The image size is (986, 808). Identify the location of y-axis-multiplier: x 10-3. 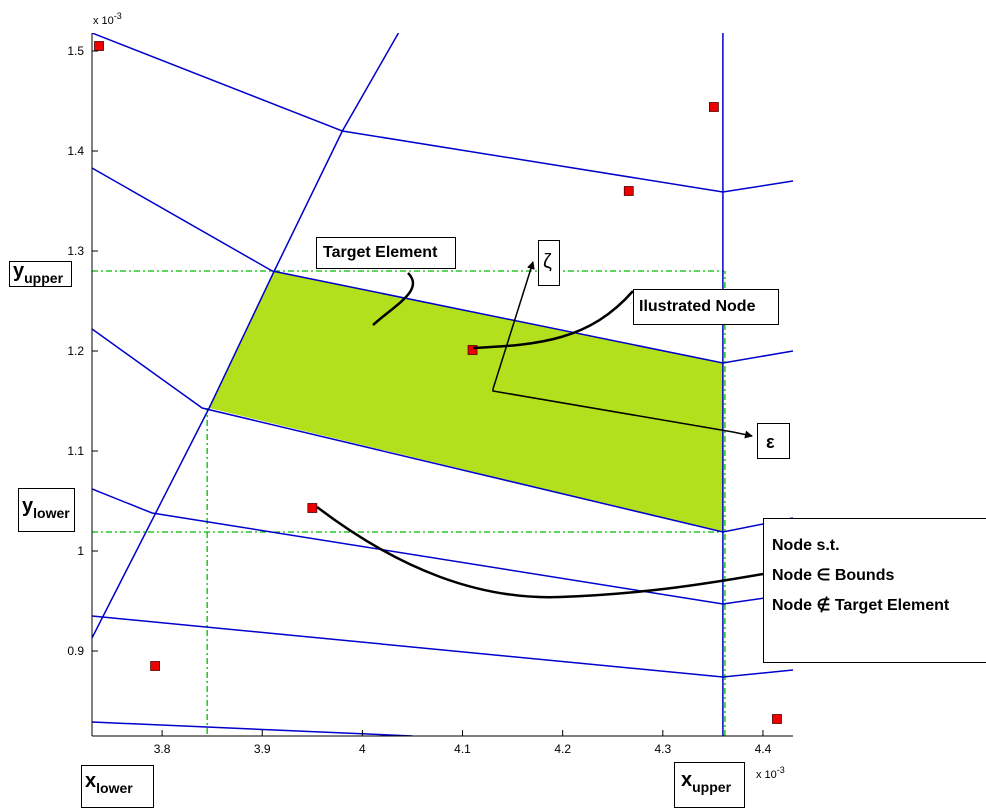
(107, 19).